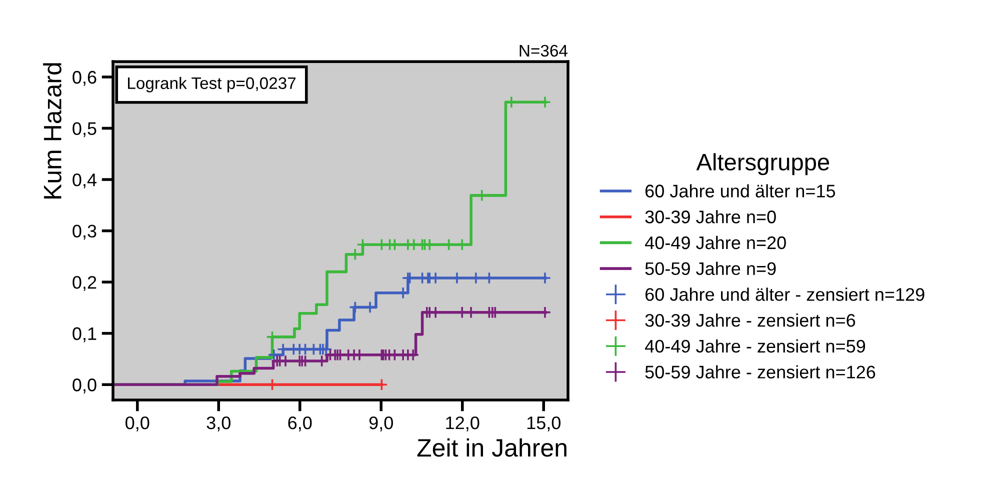 The image size is (1000, 489). What do you see at coordinates (300, 424) in the screenshot?
I see `x-tick-label: 6,0` at bounding box center [300, 424].